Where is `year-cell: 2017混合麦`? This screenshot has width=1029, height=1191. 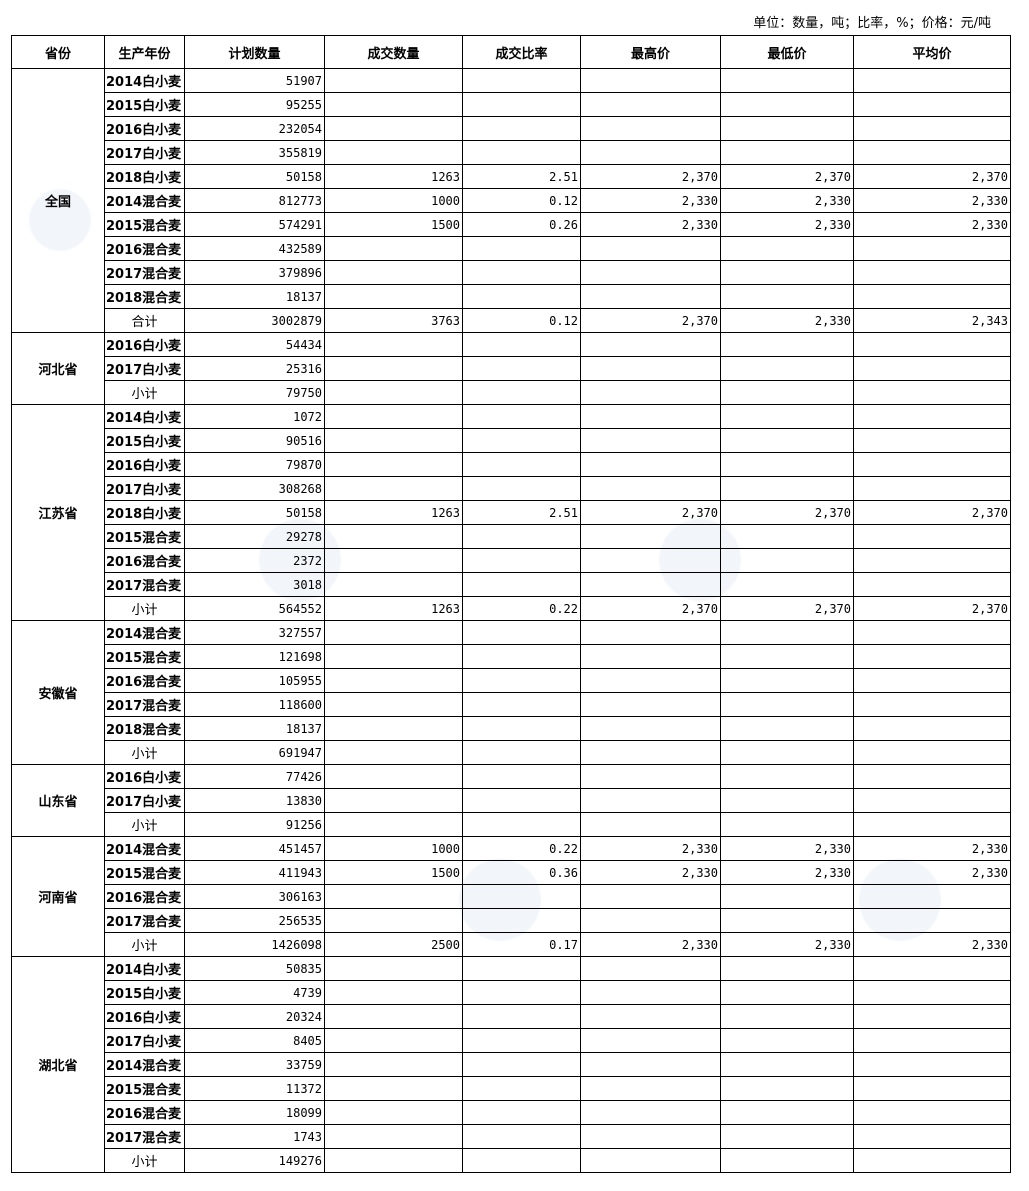
year-cell: 2017混合麦 is located at coordinates (144, 584).